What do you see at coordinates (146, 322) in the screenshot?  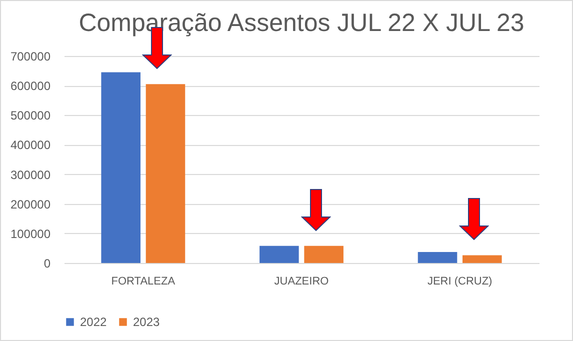 I see `legend-label: 2023` at bounding box center [146, 322].